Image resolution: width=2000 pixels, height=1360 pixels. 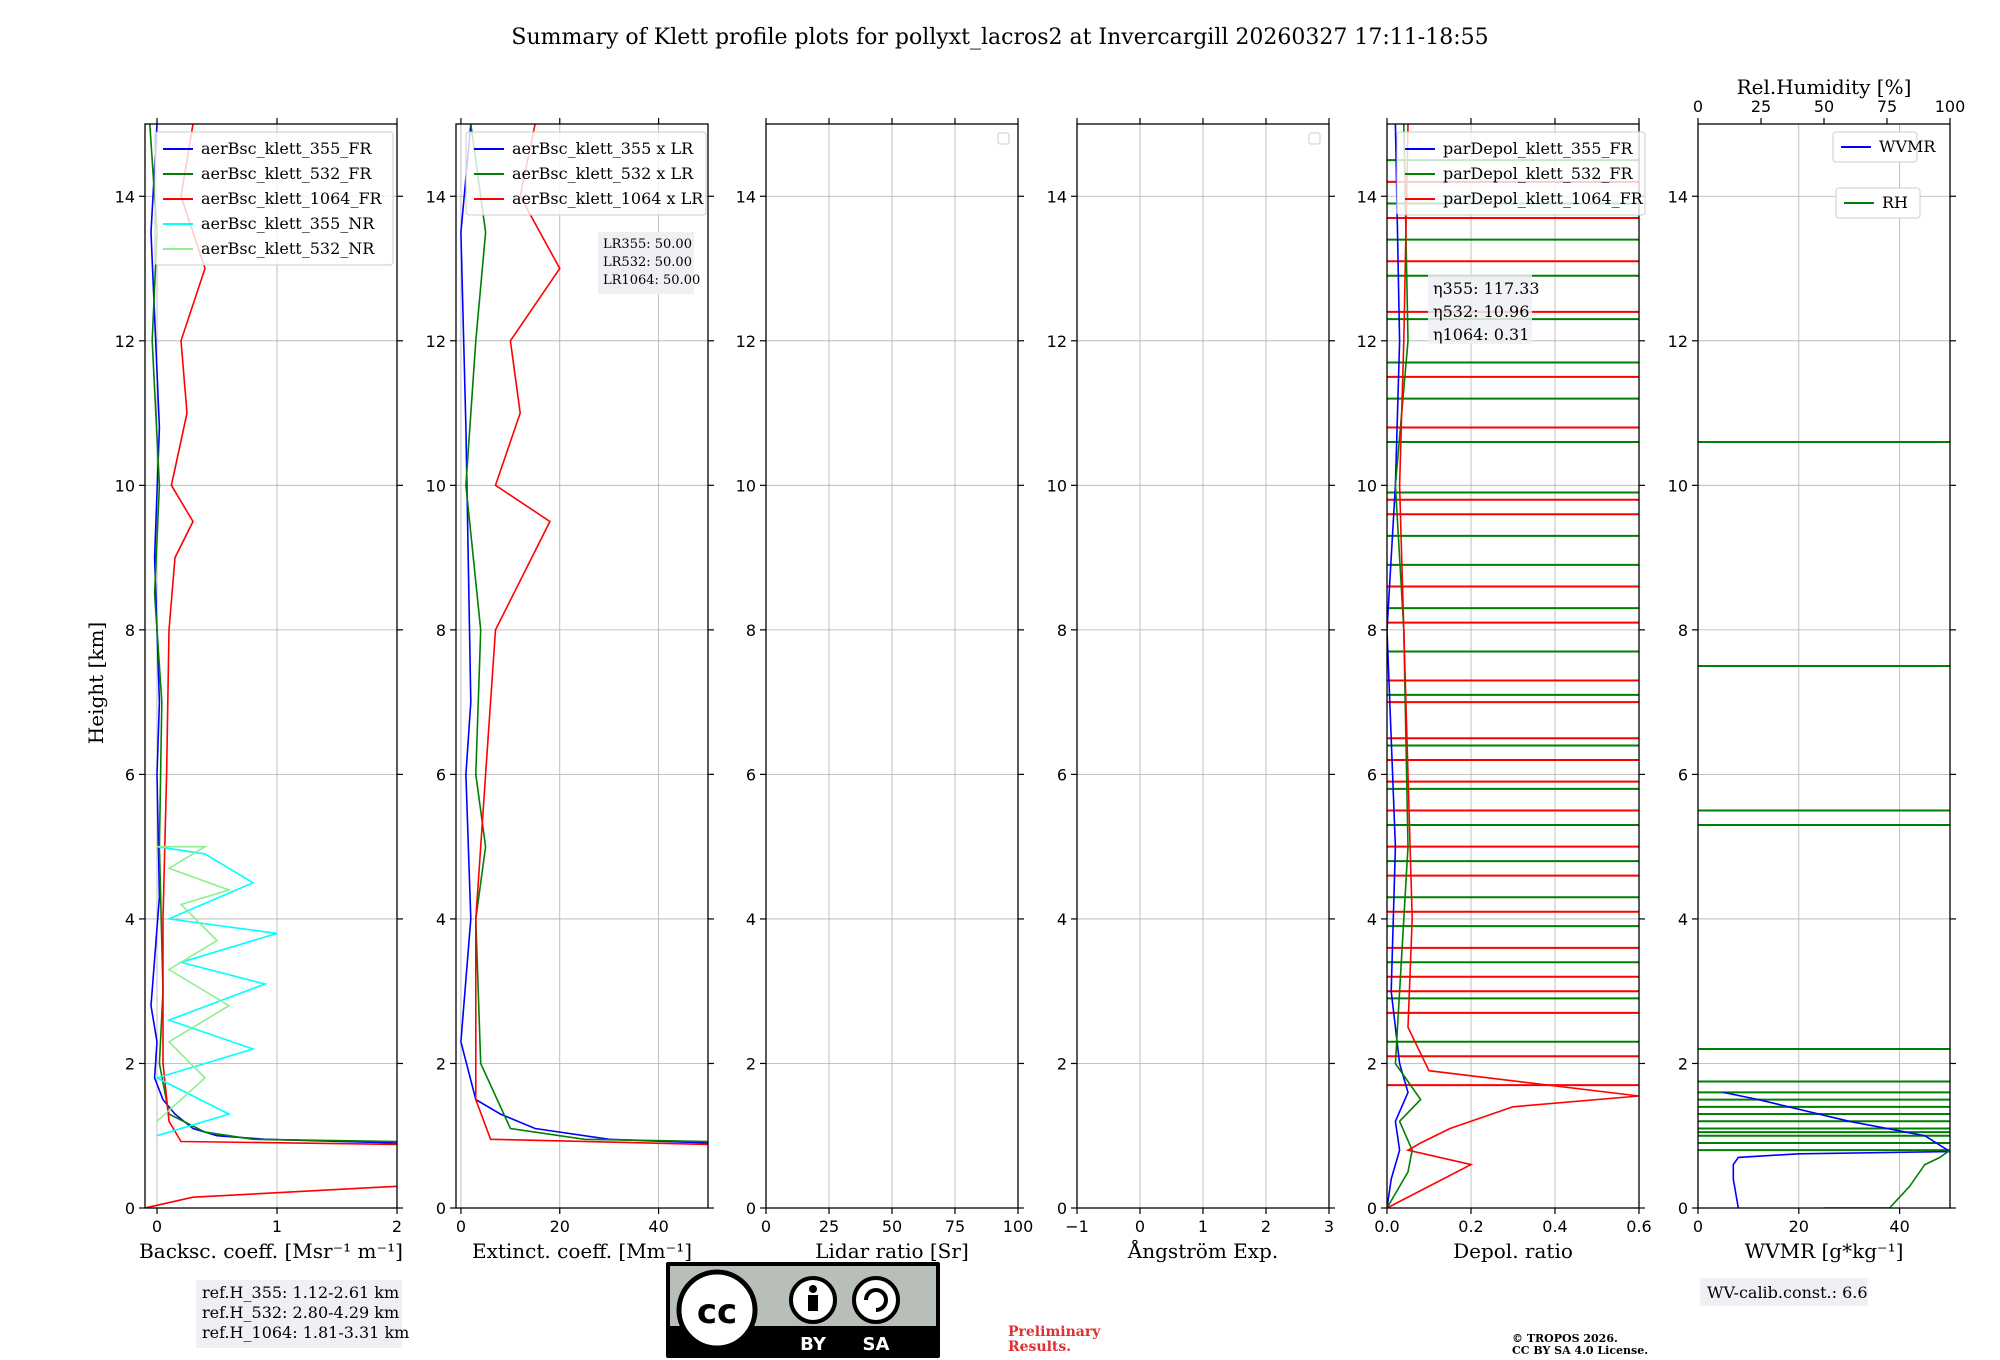 I want to click on legend-box, so click(x=274, y=198).